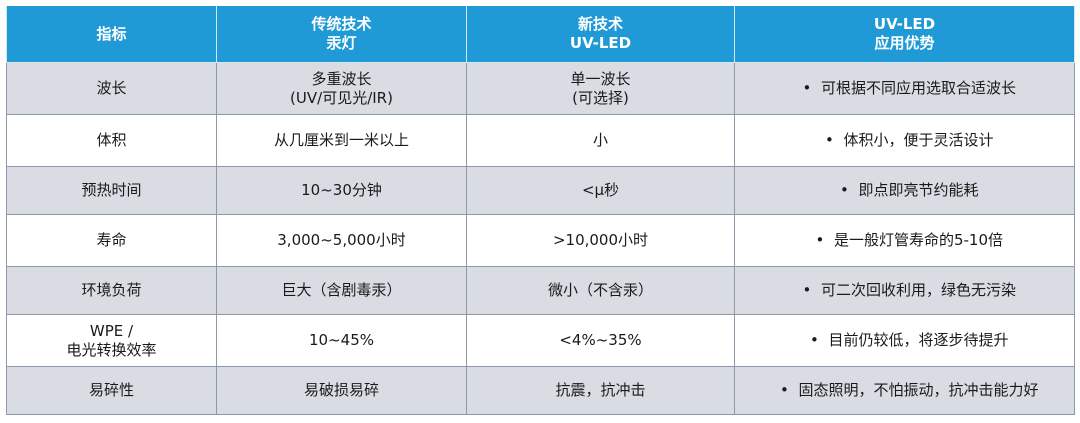  I want to click on new-cell: 微小（不含汞）, so click(600, 290).